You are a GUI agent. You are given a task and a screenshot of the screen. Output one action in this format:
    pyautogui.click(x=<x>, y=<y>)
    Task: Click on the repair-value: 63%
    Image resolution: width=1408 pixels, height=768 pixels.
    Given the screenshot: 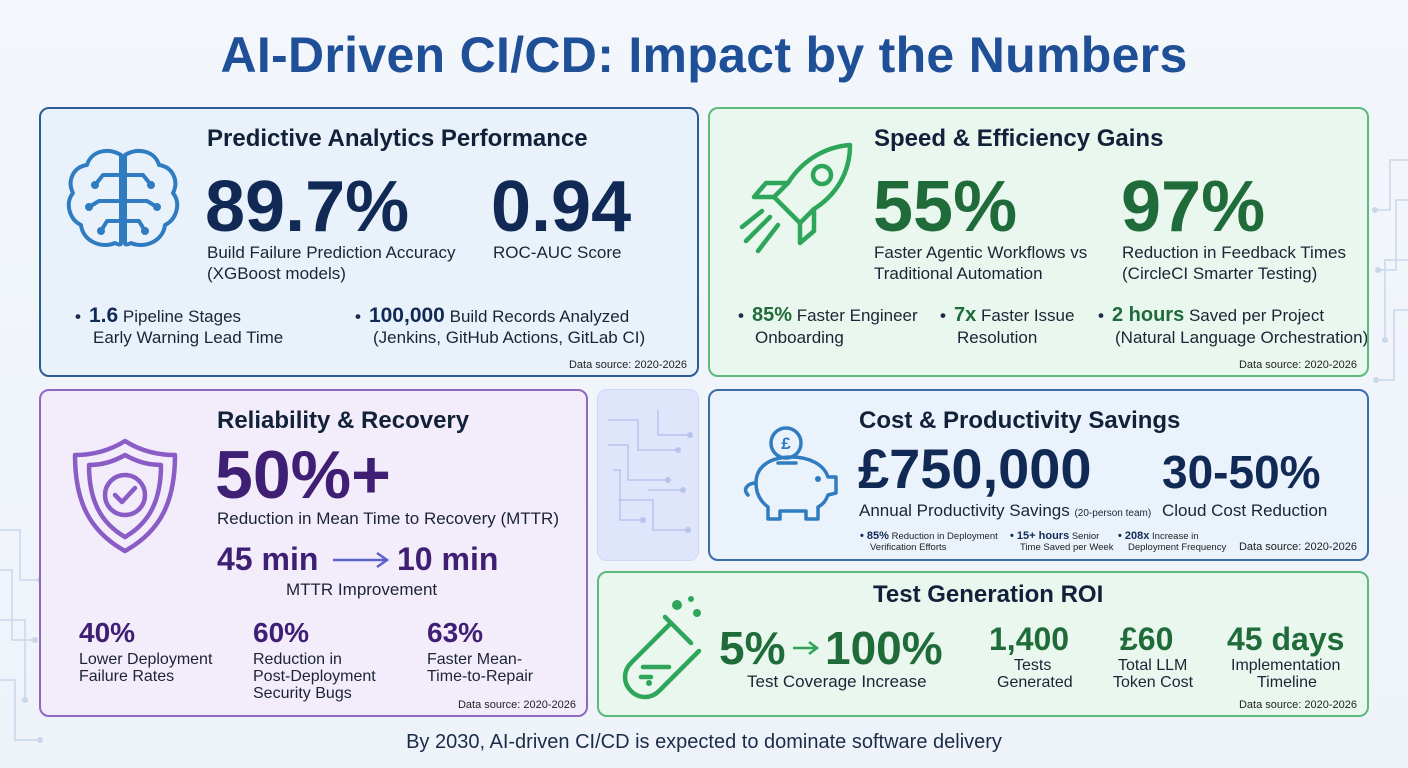 What is the action you would take?
    pyautogui.click(x=455, y=632)
    